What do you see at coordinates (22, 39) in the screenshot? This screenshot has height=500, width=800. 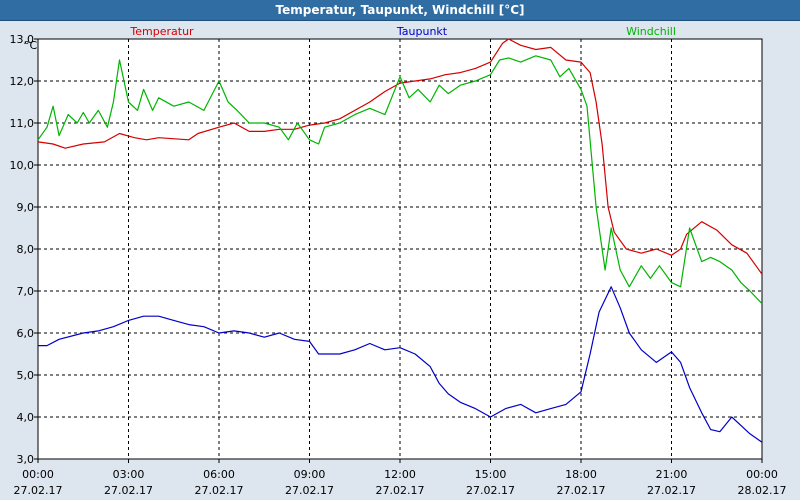 I see `y-tick-label: 13,0` at bounding box center [22, 39].